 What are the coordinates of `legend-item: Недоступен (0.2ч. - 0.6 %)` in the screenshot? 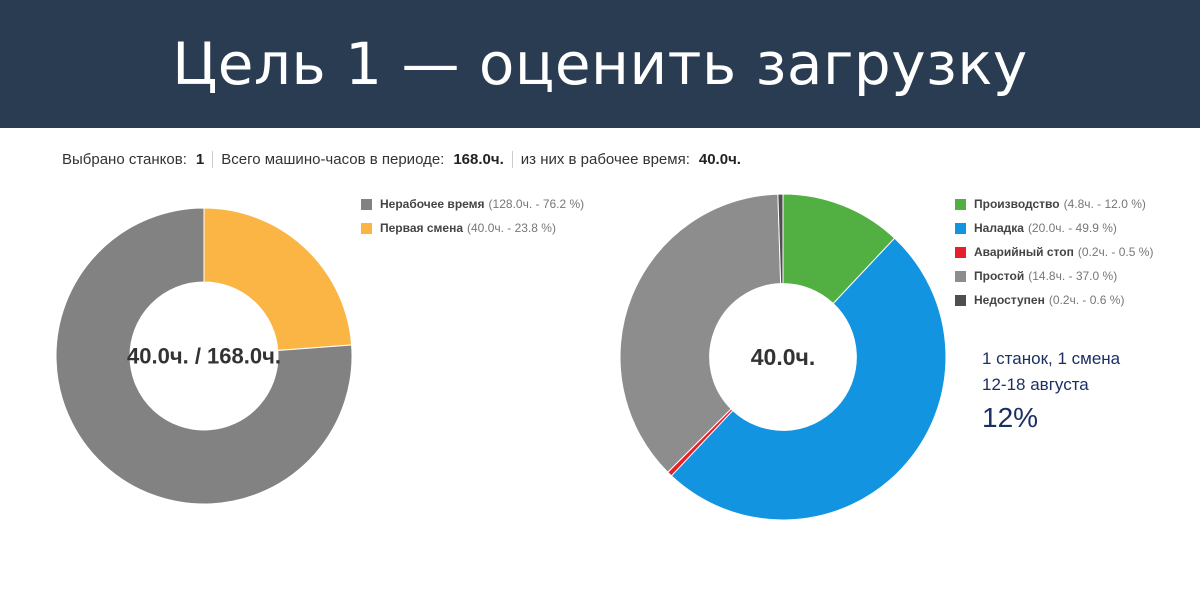 It's located at (1054, 300).